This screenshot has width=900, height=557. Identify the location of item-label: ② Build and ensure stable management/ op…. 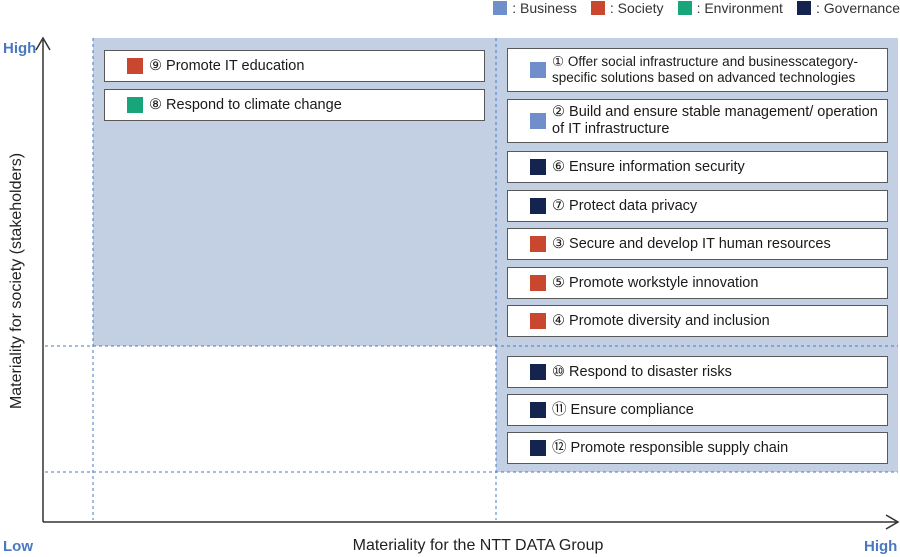
(715, 120).